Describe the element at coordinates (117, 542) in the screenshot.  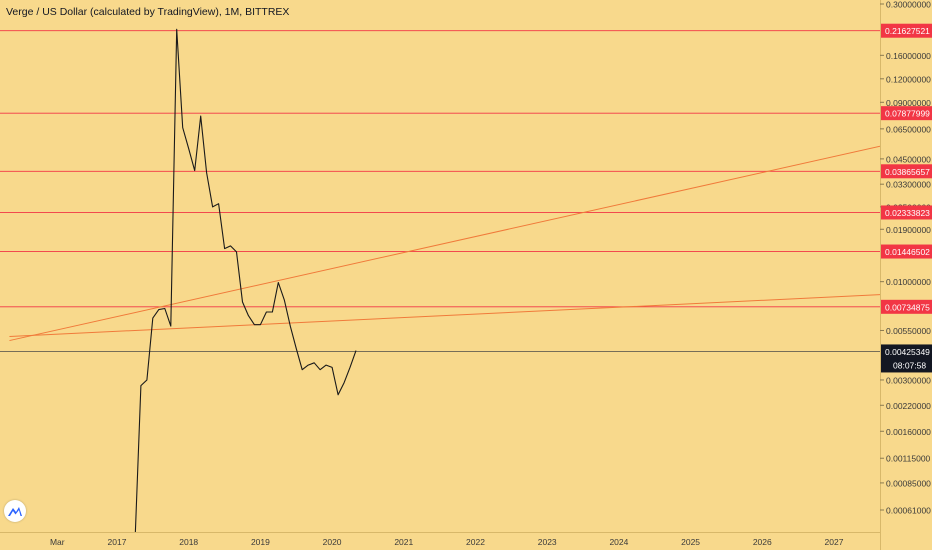
I see `x-tick-label: 2017` at that location.